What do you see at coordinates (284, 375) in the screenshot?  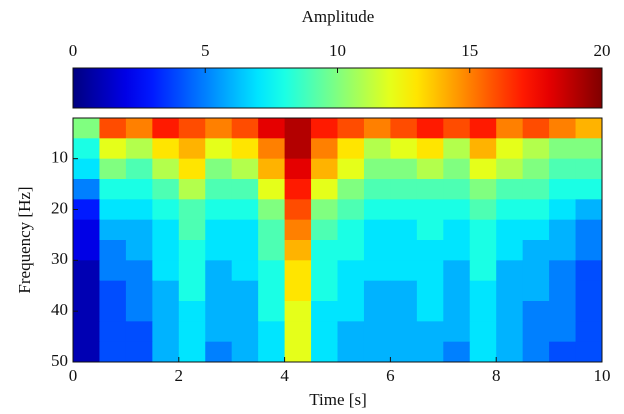 I see `x-tick-label: 4` at bounding box center [284, 375].